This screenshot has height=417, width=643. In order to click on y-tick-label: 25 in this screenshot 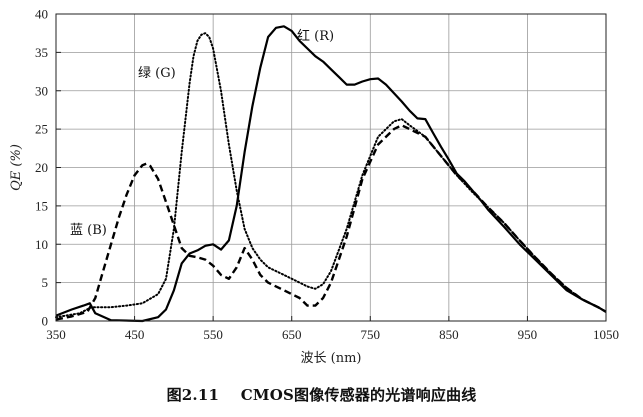, I will do `click(41, 129)`.